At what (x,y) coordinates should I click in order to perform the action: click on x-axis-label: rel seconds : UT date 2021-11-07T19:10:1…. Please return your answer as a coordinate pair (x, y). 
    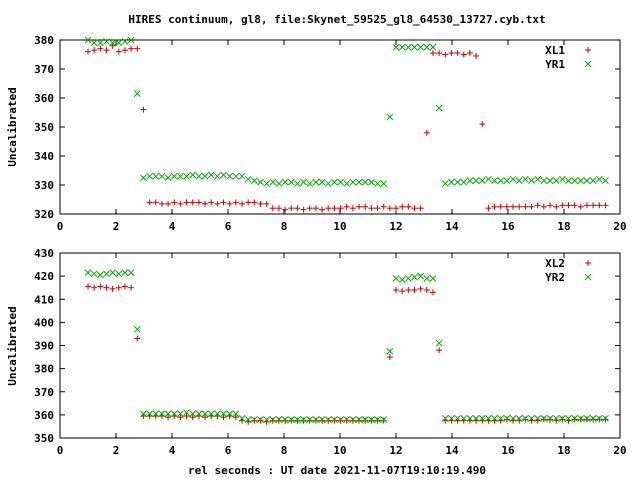
    Looking at the image, I should click on (337, 470).